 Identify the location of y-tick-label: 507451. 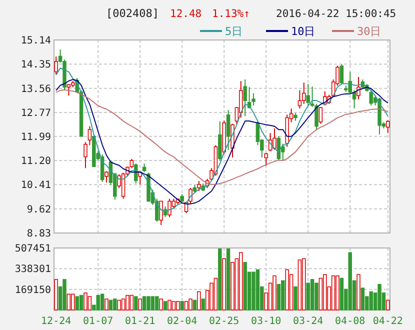
(32, 249).